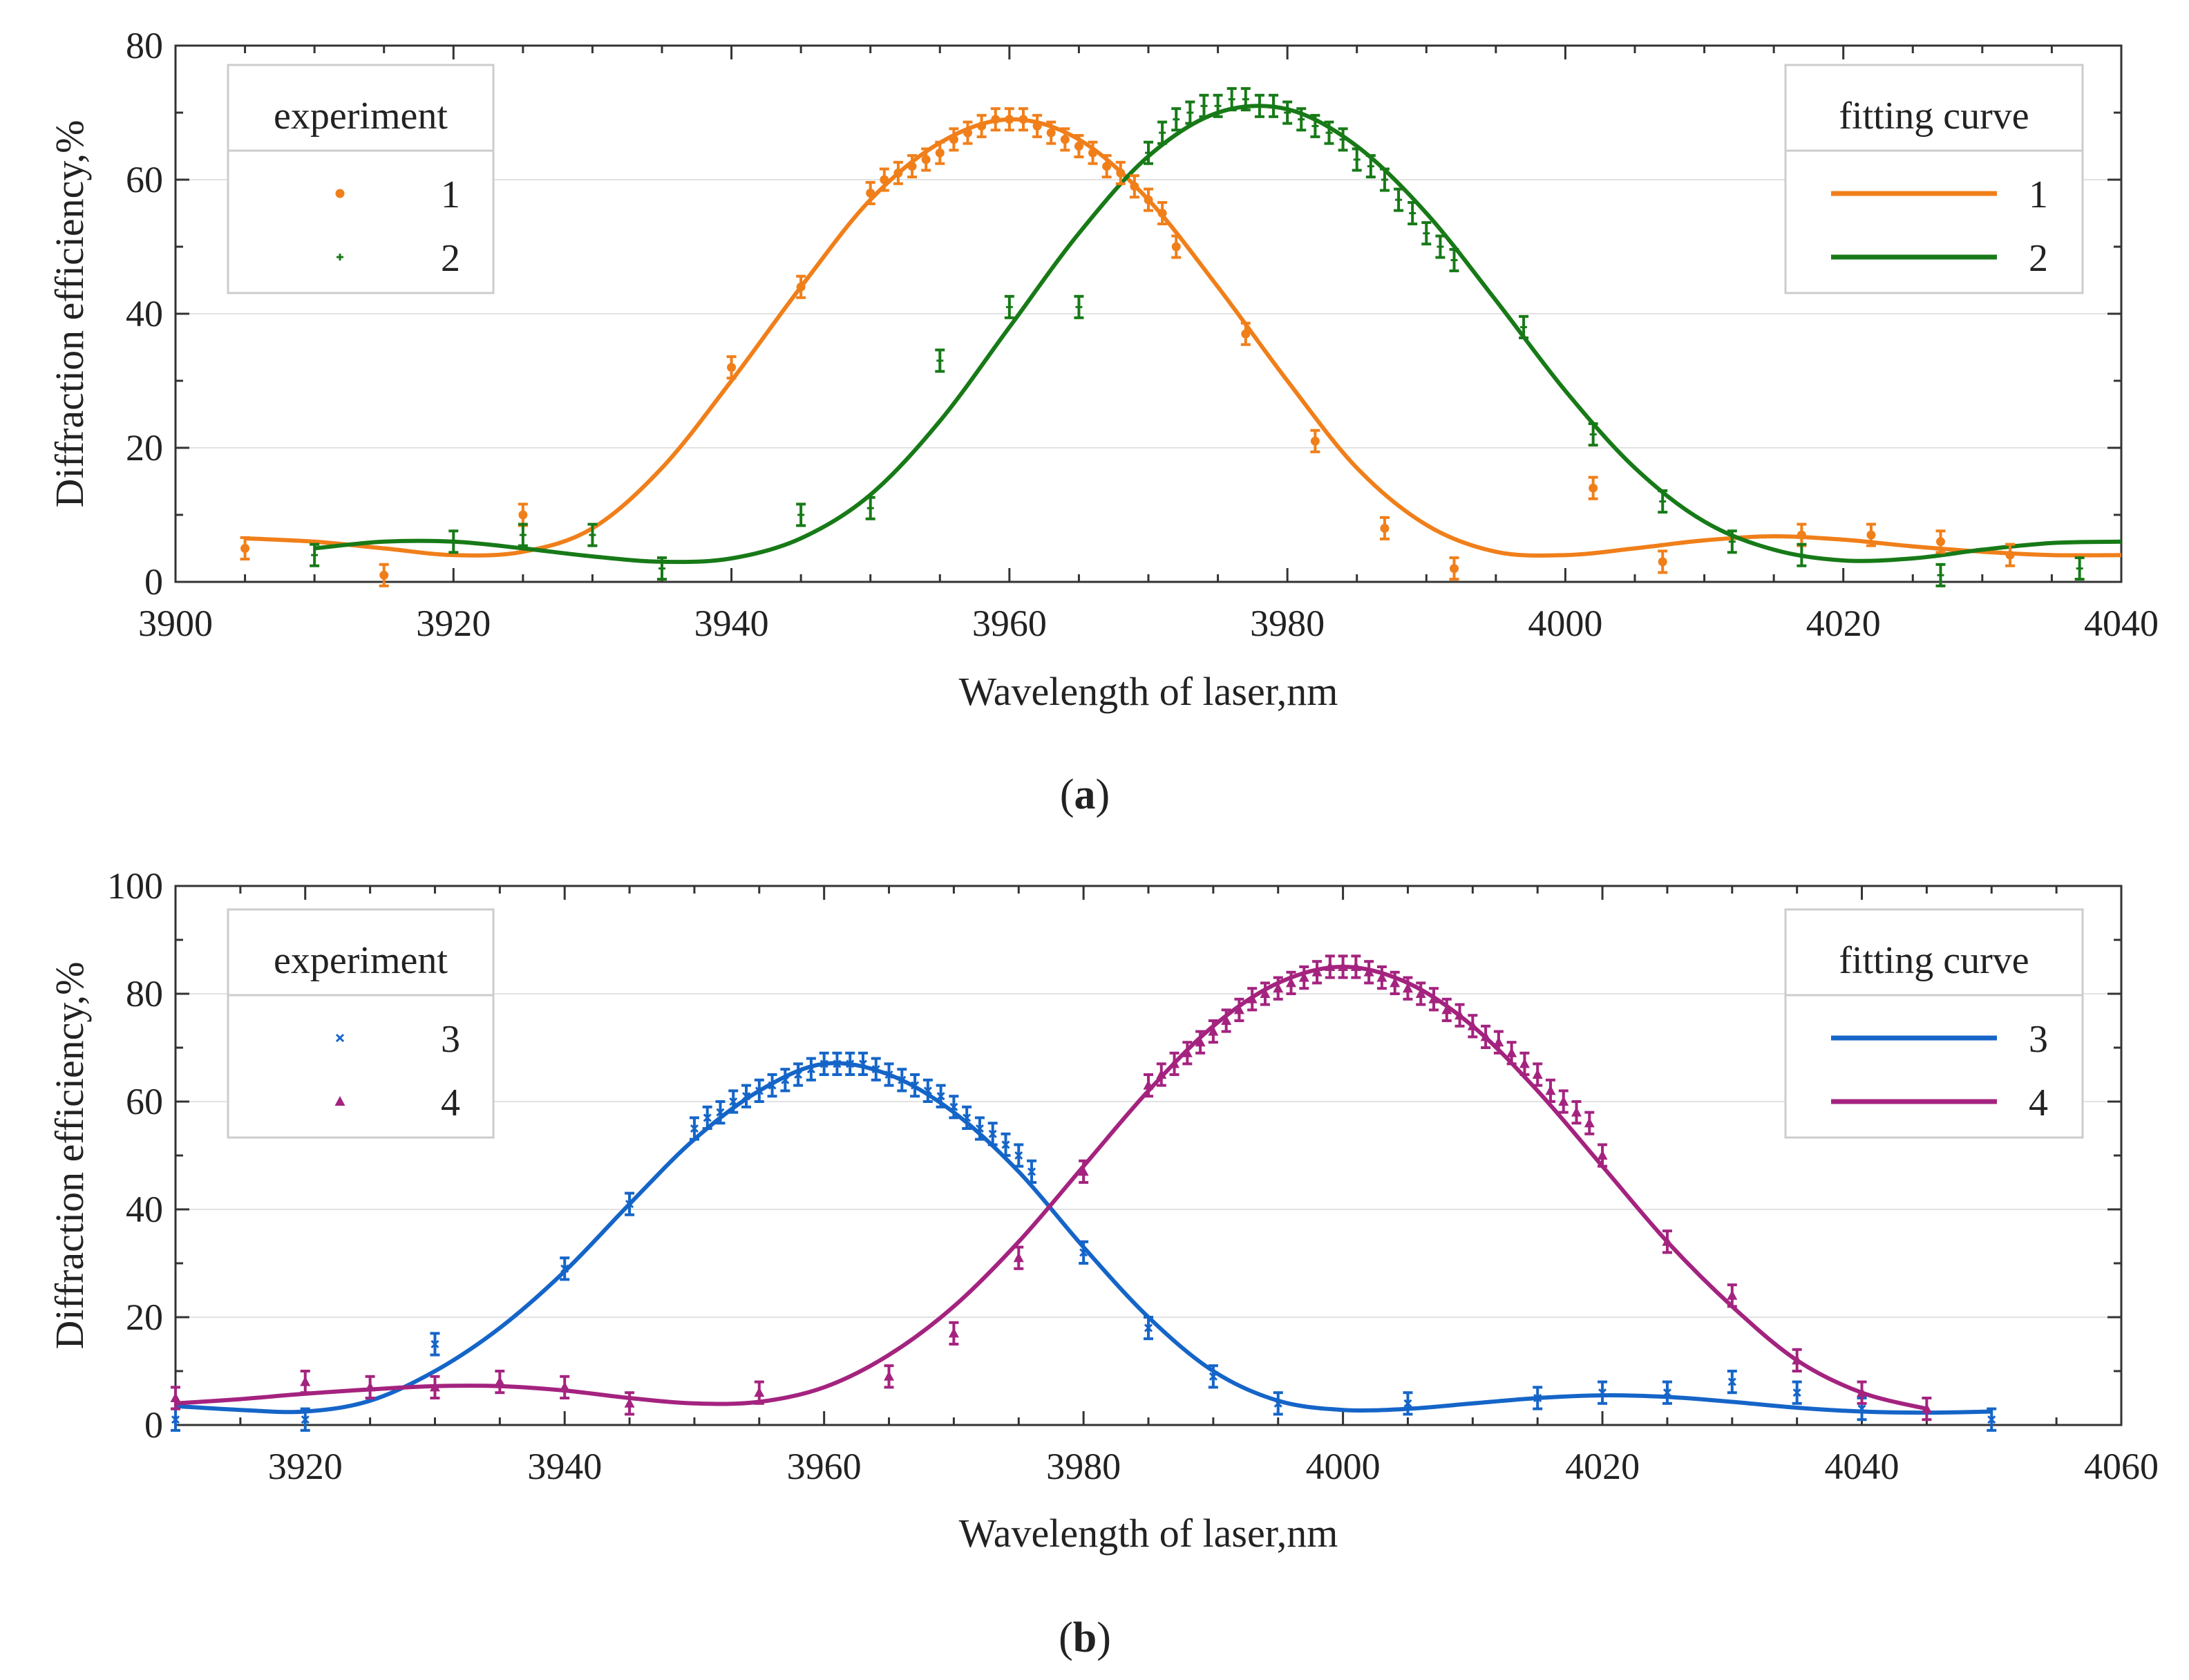 Image resolution: width=2189 pixels, height=1680 pixels. Describe the element at coordinates (144, 313) in the screenshot. I see `y-tick-label: 40` at that location.